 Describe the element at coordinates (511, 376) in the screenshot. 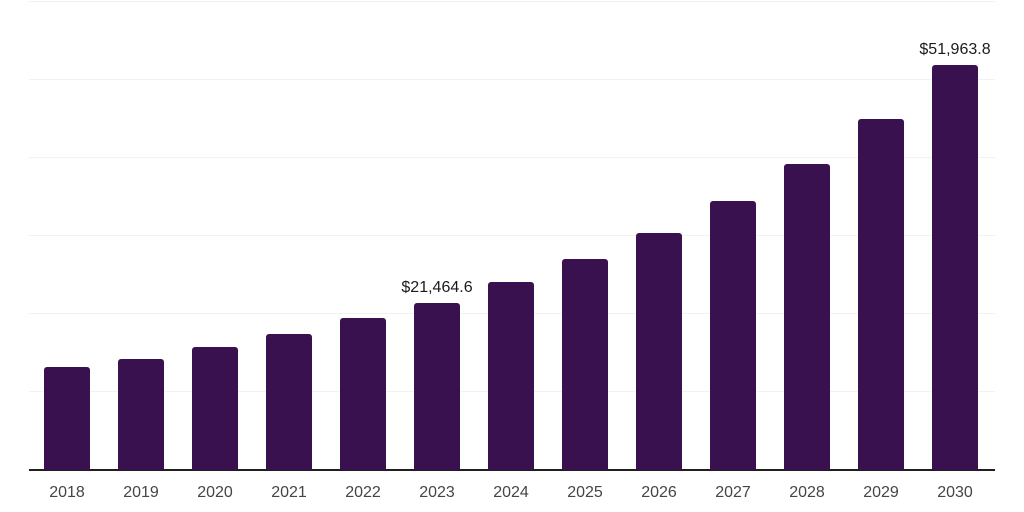

I see `bar-2024` at that location.